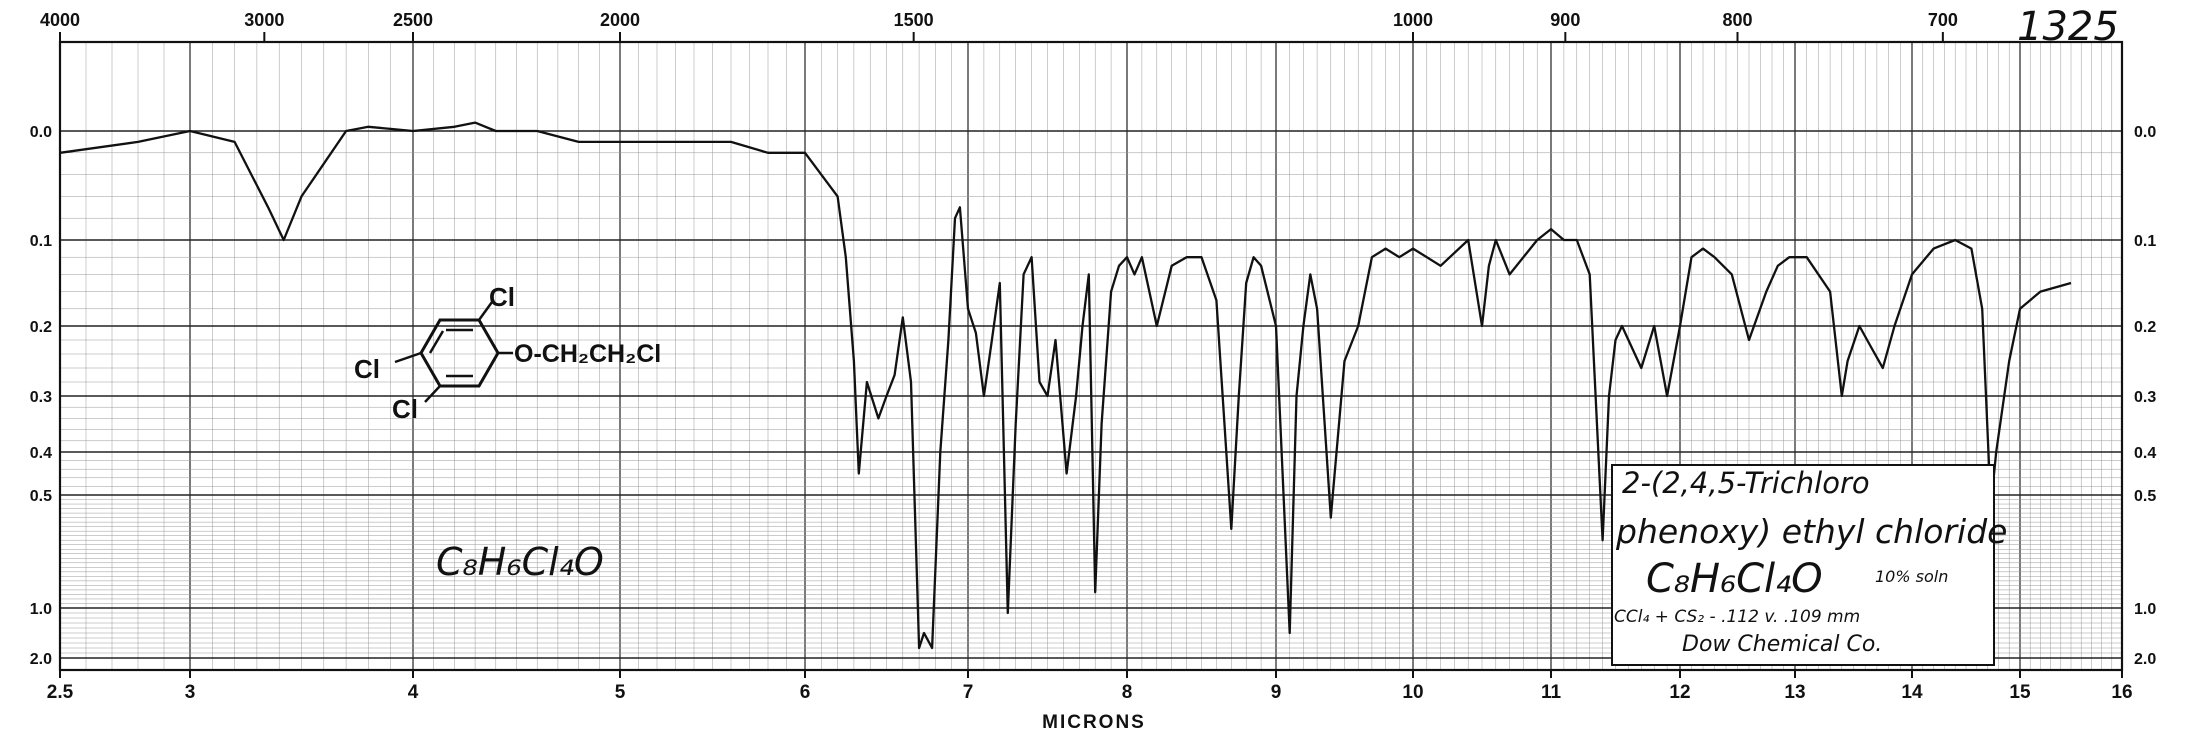  What do you see at coordinates (60, 20) in the screenshot?
I see `top-tick-label: 4000` at bounding box center [60, 20].